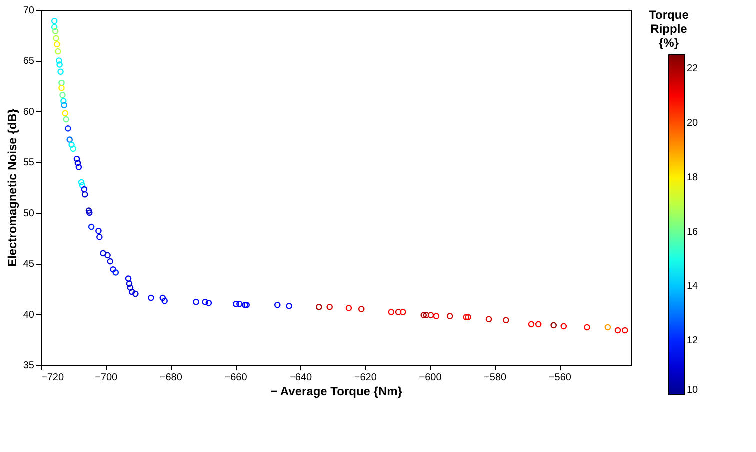 This screenshot has width=756, height=452. I want to click on x-tick-label: −580, so click(496, 378).